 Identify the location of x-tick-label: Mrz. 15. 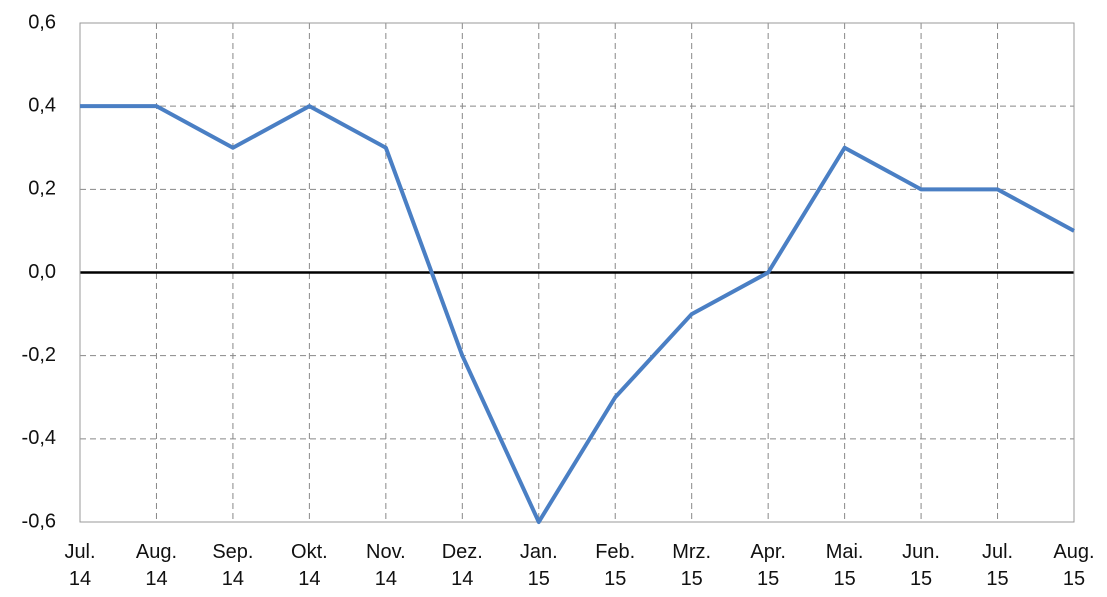
(691, 565).